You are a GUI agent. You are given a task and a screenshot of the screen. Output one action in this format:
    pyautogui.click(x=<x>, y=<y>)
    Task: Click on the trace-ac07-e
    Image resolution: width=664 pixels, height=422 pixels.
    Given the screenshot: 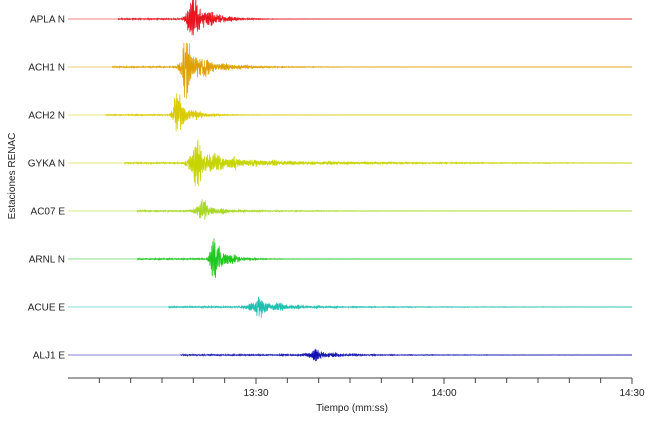 What is the action you would take?
    pyautogui.click(x=384, y=209)
    